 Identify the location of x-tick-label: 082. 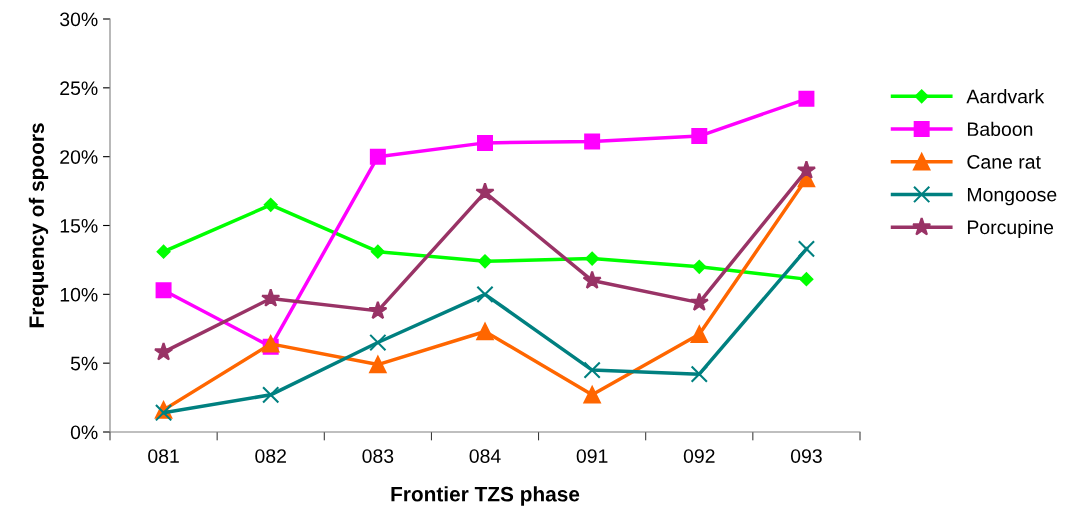
(270, 456).